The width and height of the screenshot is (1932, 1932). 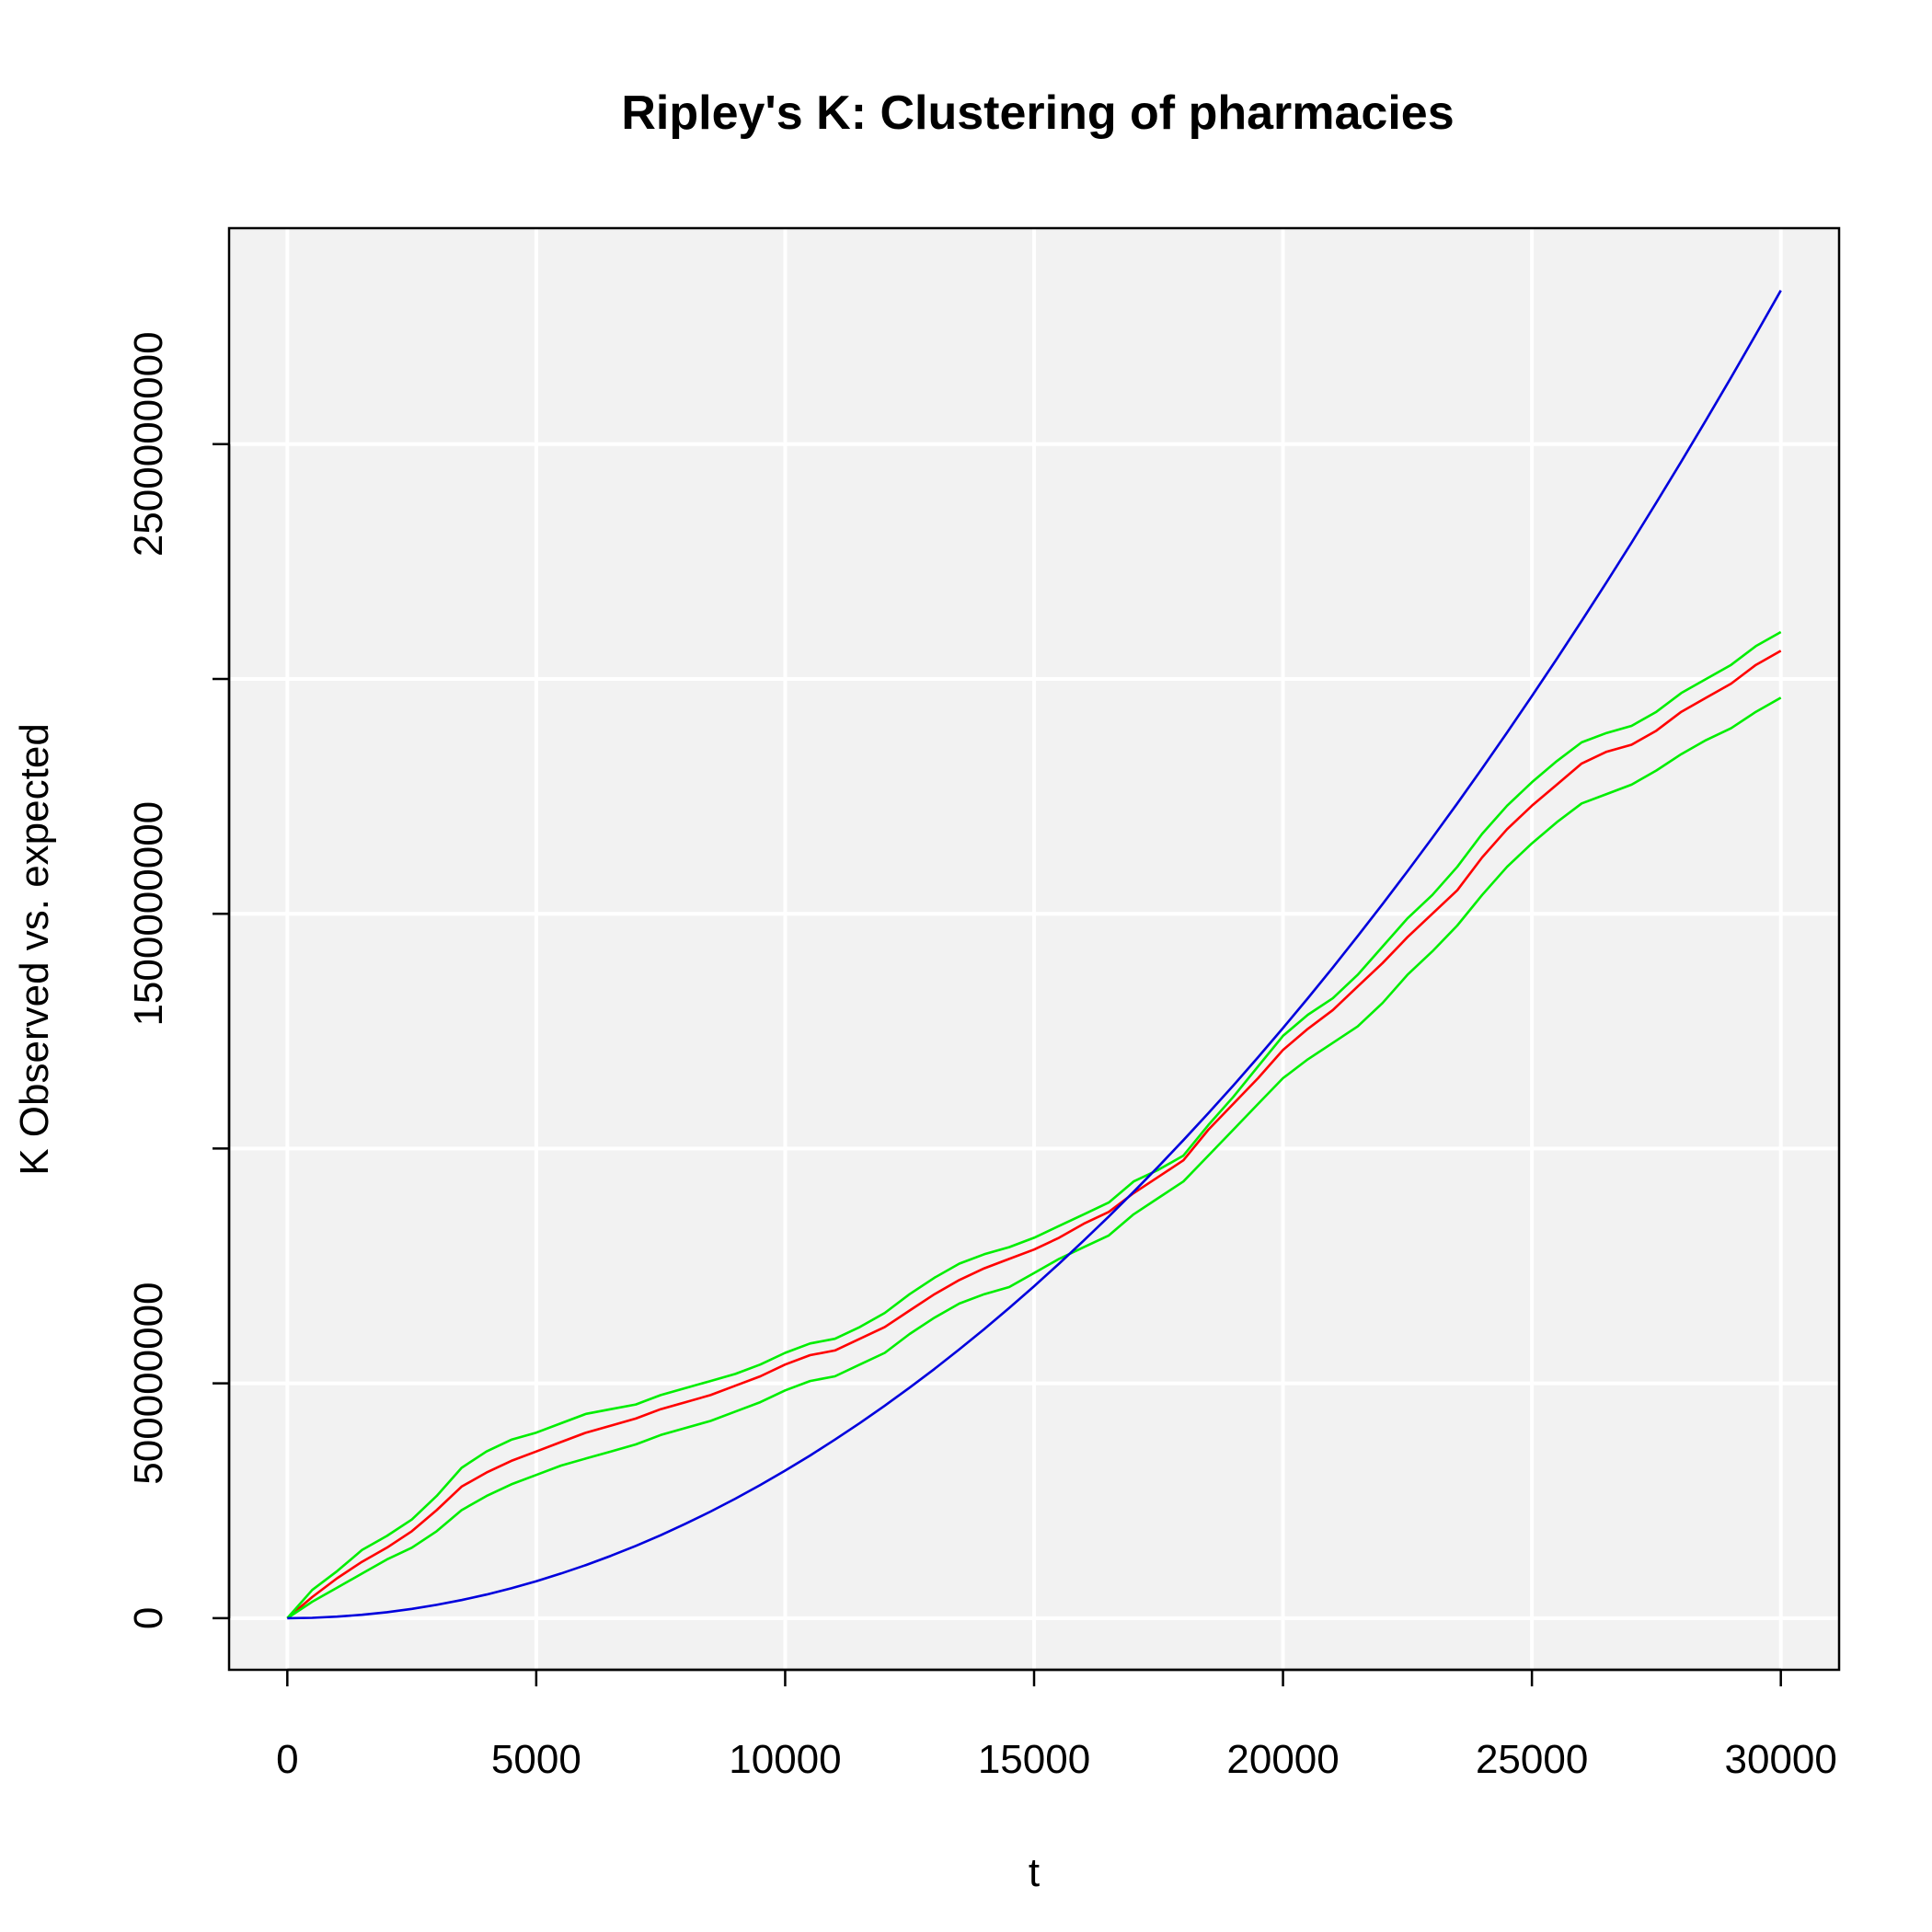 I want to click on x-tick-label-3: 15000, so click(x=1034, y=1759).